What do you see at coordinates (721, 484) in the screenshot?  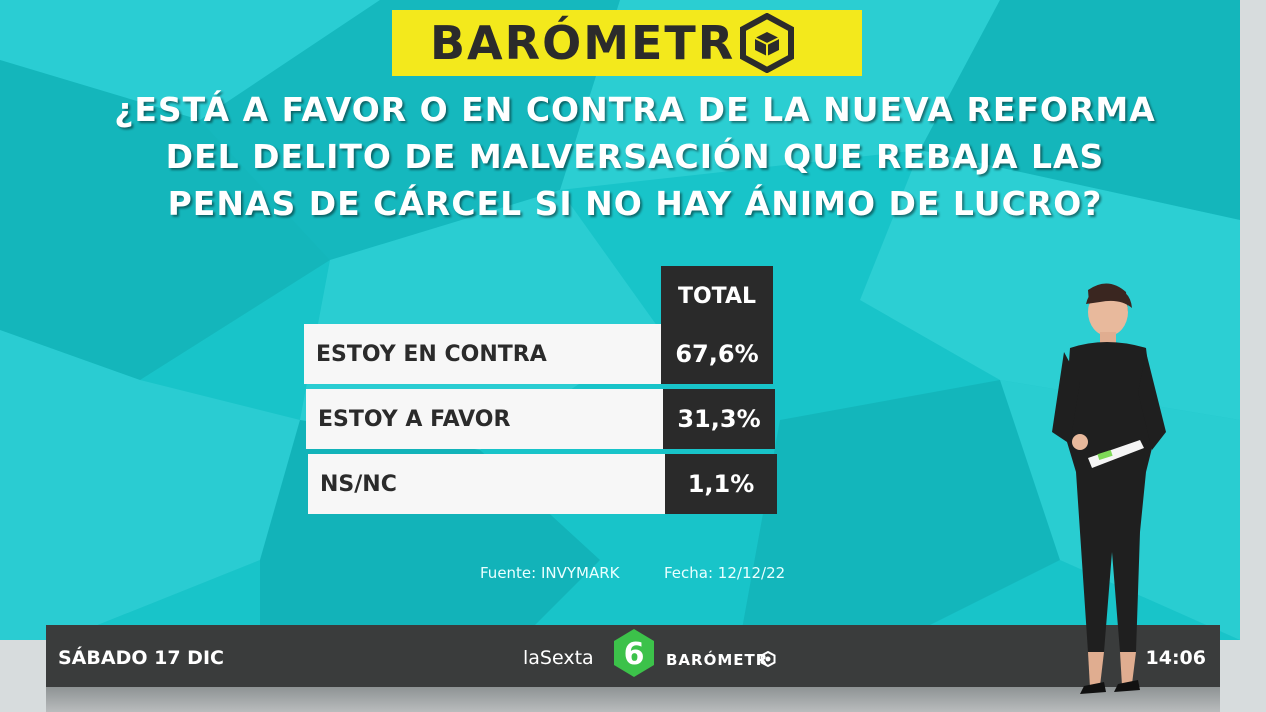 I see `result-value: 1,1%` at bounding box center [721, 484].